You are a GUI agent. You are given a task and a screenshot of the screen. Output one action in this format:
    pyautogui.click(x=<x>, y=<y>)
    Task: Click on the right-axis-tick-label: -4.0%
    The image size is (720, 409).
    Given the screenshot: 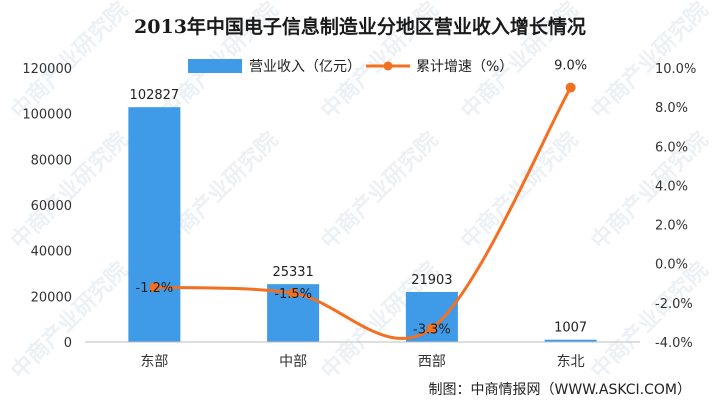 What is the action you would take?
    pyautogui.click(x=674, y=343)
    